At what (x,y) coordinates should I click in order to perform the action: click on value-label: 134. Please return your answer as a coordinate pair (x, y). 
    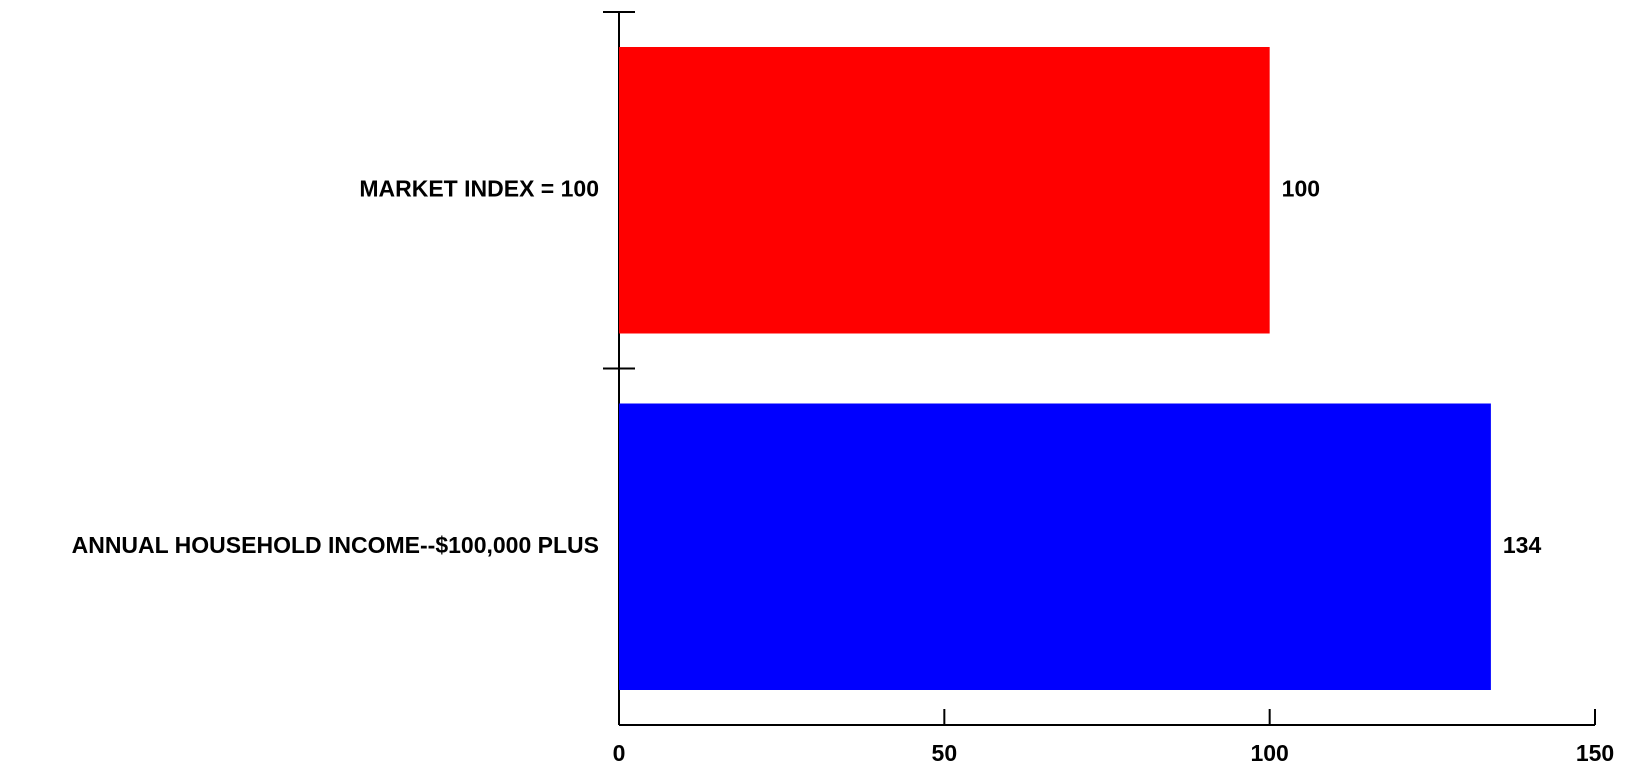
    Looking at the image, I should click on (1522, 545).